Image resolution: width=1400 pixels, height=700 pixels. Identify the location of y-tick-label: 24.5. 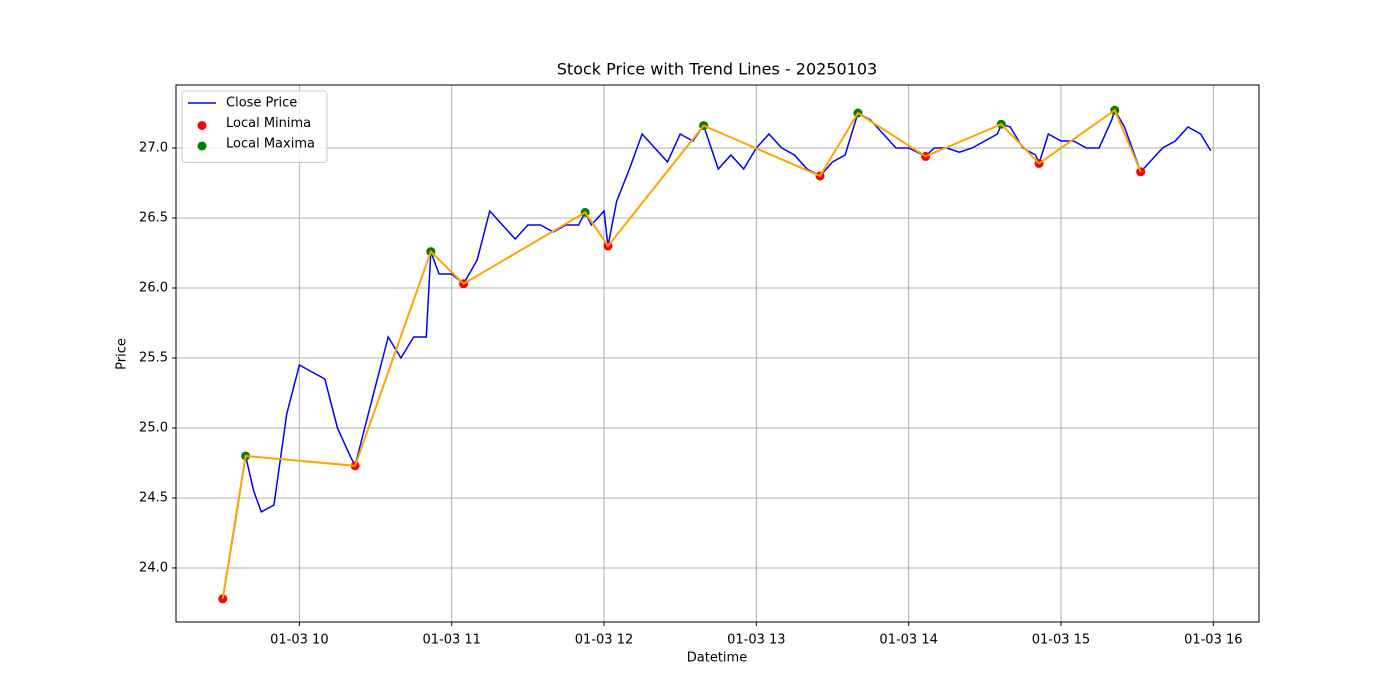
(153, 497).